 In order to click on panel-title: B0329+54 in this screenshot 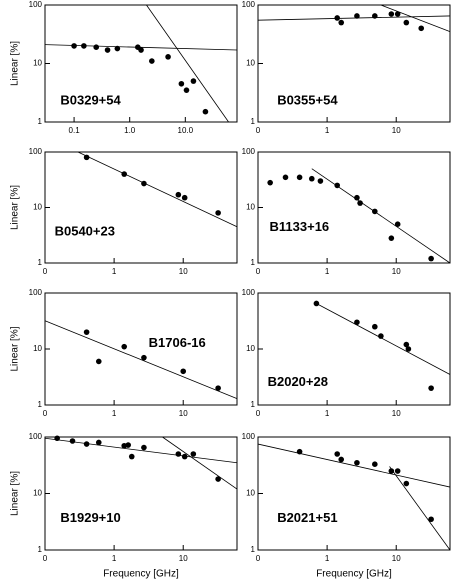, I will do `click(90, 99)`.